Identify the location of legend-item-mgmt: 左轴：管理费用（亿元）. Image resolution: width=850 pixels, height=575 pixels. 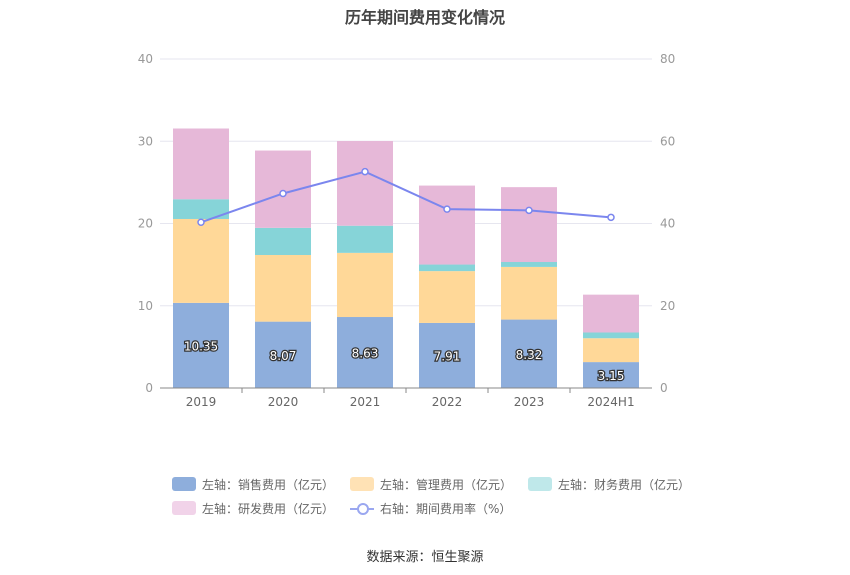
(431, 484).